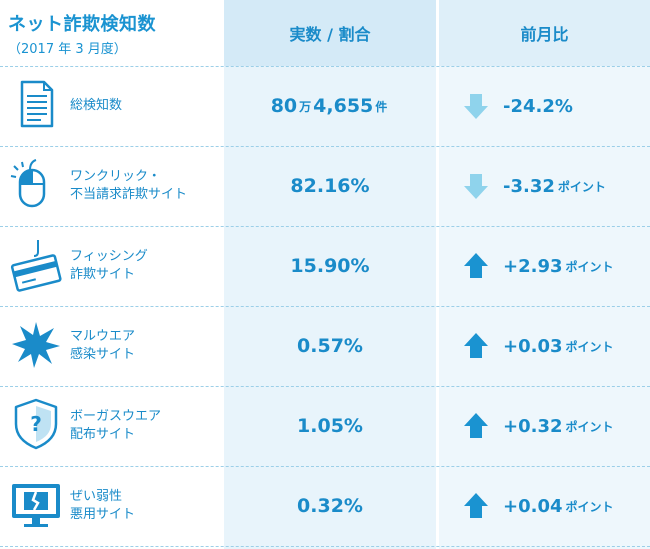  I want to click on table-title: ネット詐欺検知数, so click(82, 24).